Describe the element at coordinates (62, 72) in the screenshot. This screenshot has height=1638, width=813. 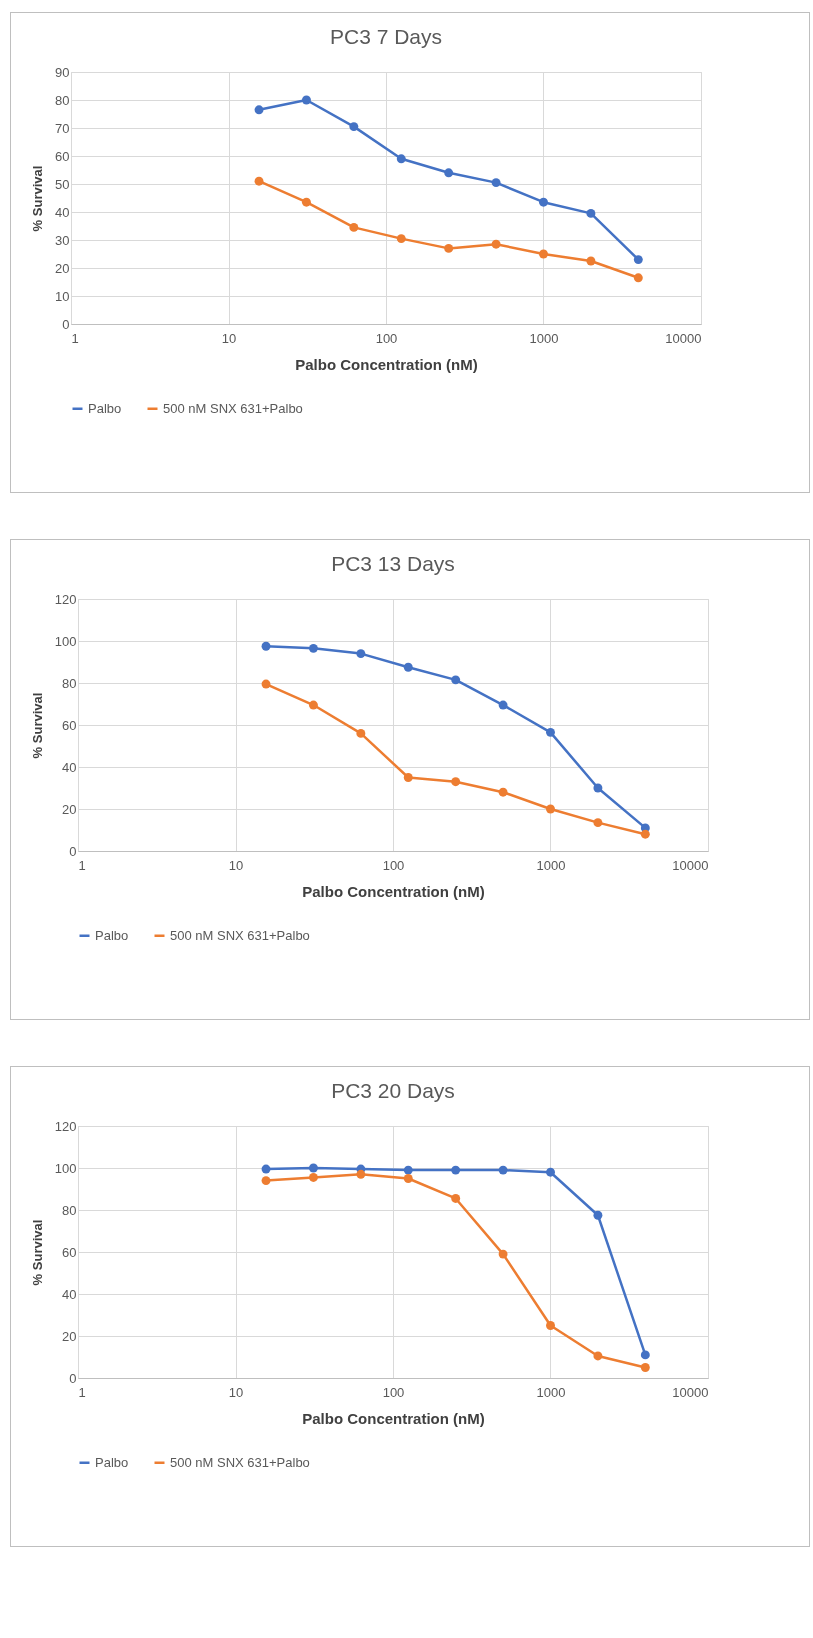
I see `y-tick-label: 90` at that location.